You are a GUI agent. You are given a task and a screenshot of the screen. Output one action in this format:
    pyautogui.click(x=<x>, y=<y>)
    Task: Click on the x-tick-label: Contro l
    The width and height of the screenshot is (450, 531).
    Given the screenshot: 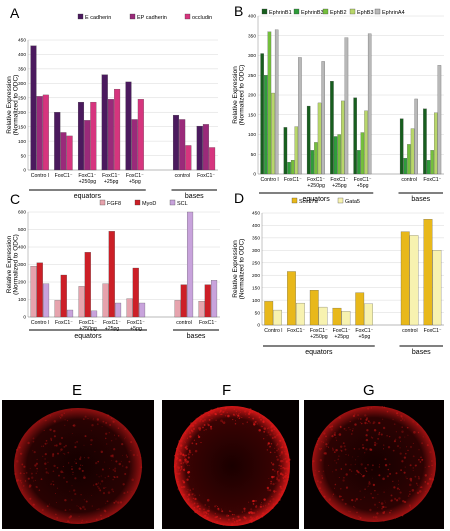 What is the action you would take?
    pyautogui.click(x=40, y=176)
    